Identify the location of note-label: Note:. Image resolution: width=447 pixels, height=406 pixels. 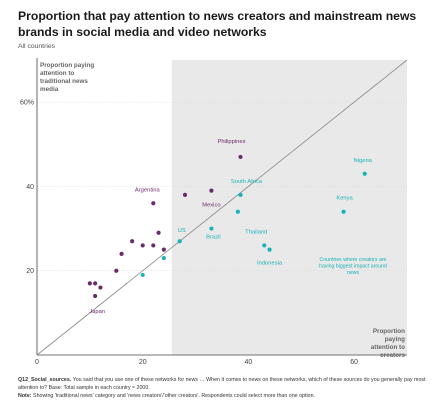
(25, 396).